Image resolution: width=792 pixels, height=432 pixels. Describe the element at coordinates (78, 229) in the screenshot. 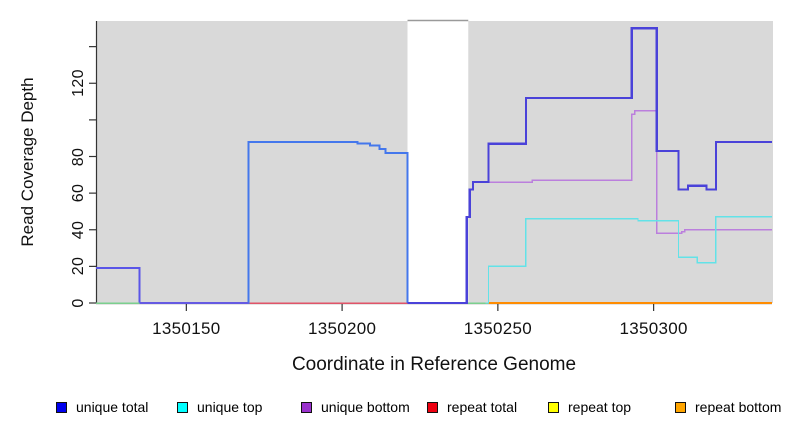

I see `y-tick-label: 40` at that location.